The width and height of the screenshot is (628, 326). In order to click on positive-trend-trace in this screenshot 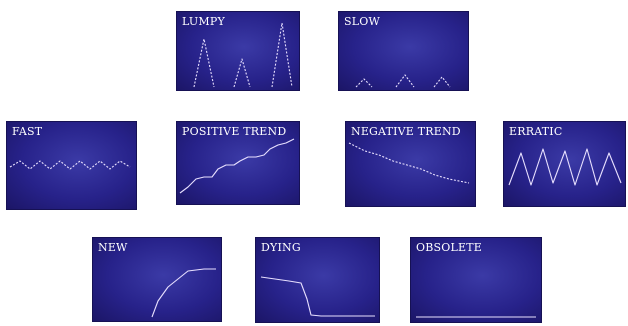, I will do `click(237, 166)`.